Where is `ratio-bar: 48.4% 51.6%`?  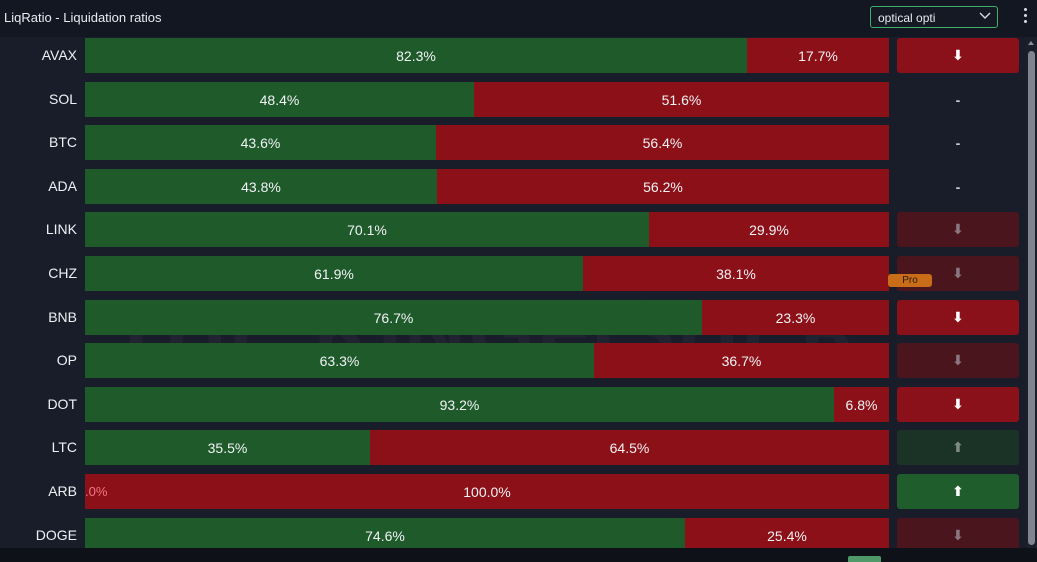 ratio-bar: 48.4% 51.6% is located at coordinates (487, 99).